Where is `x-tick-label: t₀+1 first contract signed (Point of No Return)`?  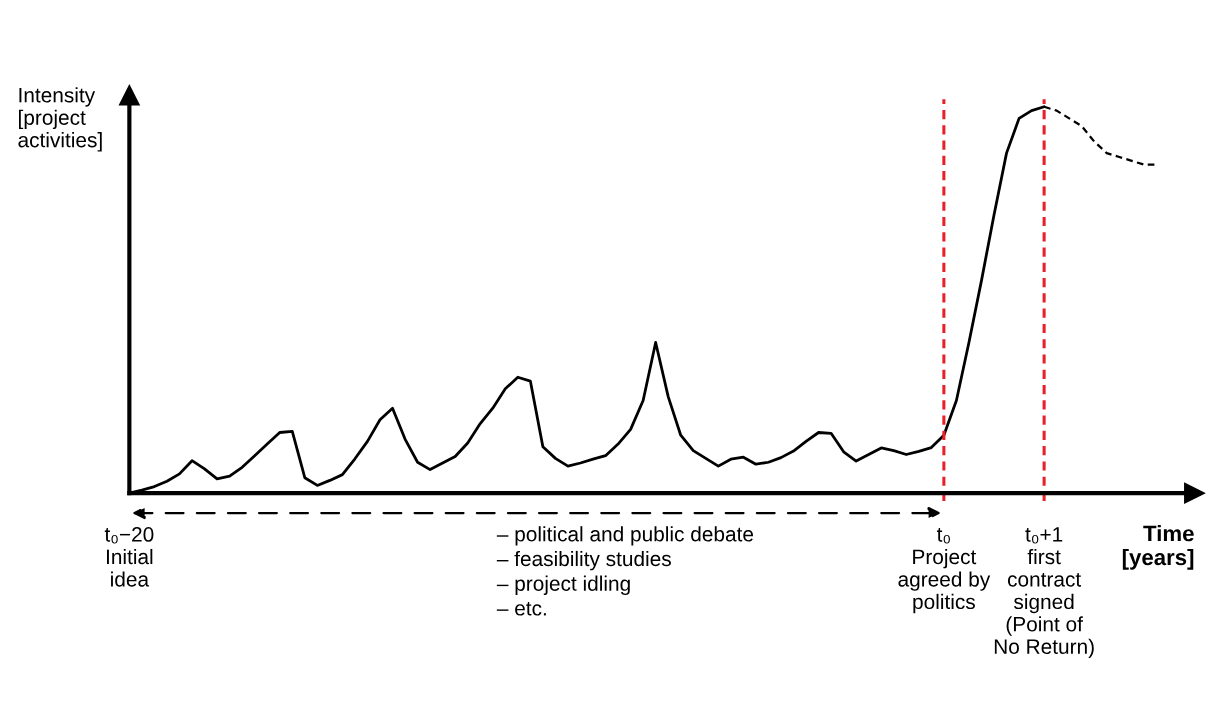
x-tick-label: t₀+1 first contract signed (Point of No Return) is located at coordinates (1044, 593).